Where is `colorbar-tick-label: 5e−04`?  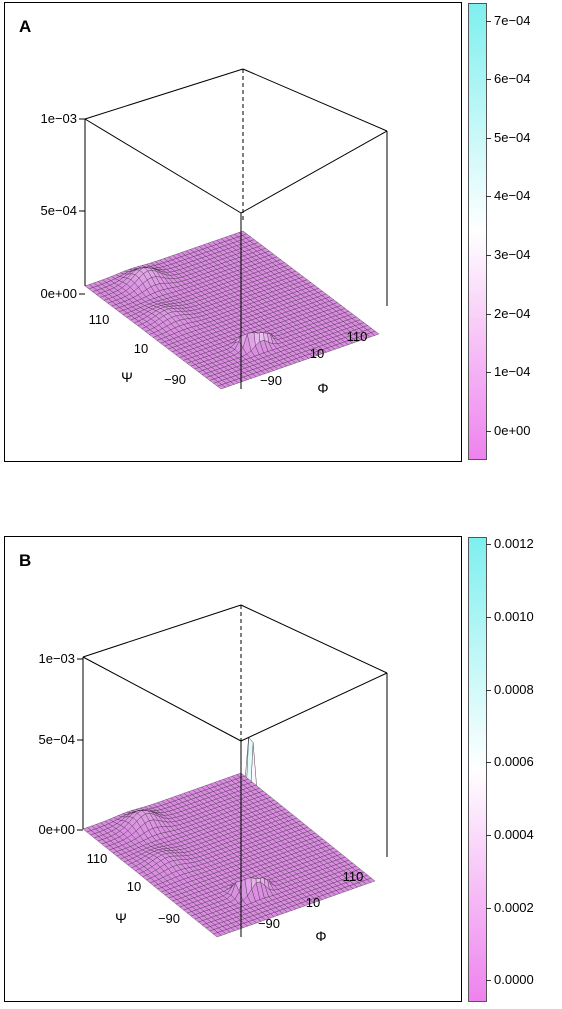 colorbar-tick-label: 5e−04 is located at coordinates (512, 137).